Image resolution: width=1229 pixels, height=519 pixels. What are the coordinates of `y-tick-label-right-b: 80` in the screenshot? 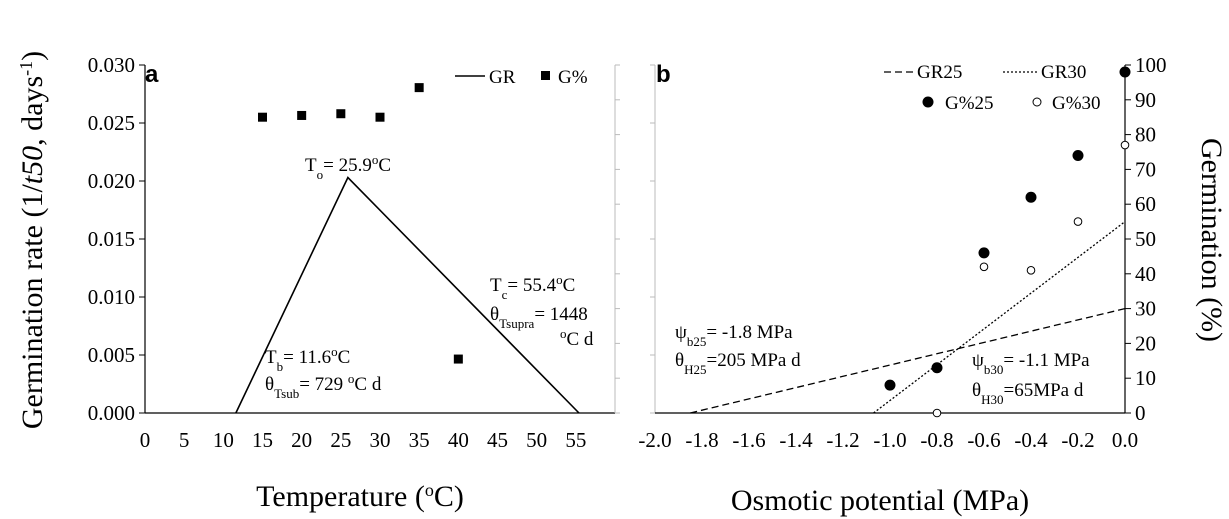 It's located at (1145, 135).